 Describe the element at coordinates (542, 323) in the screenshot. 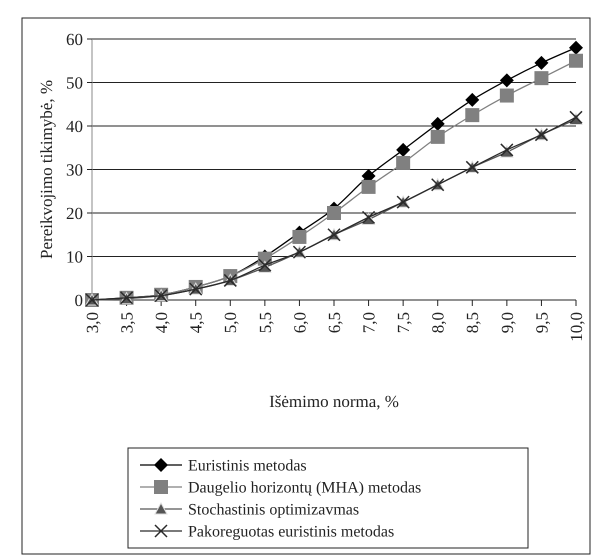

I see `x-tick-label: 9,5` at that location.